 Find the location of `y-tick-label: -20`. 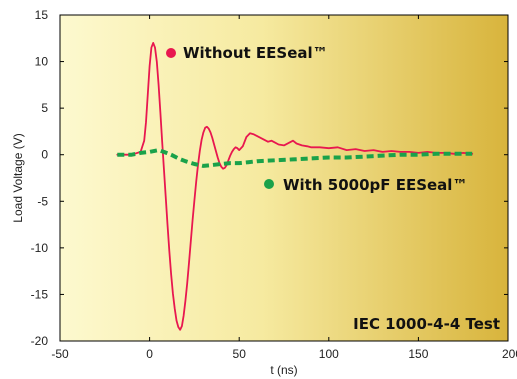

y-tick-label: -20 is located at coordinates (40, 341).